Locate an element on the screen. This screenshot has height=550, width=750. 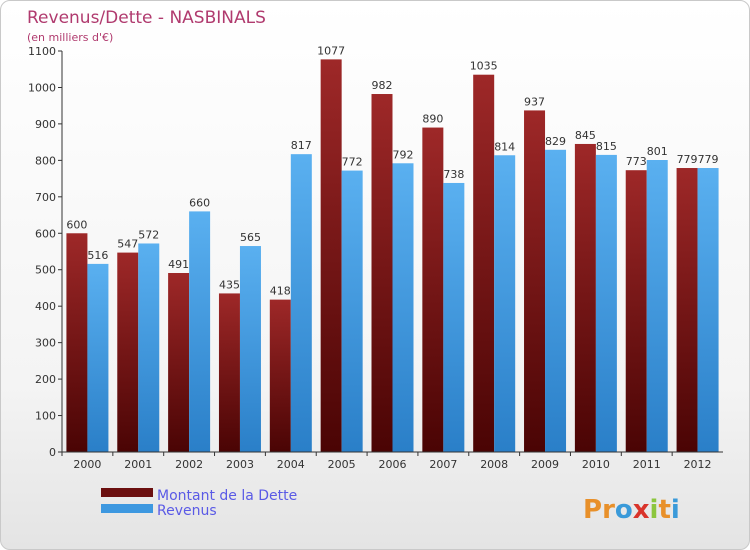
y-tick-label: 200 is located at coordinates (45, 379).